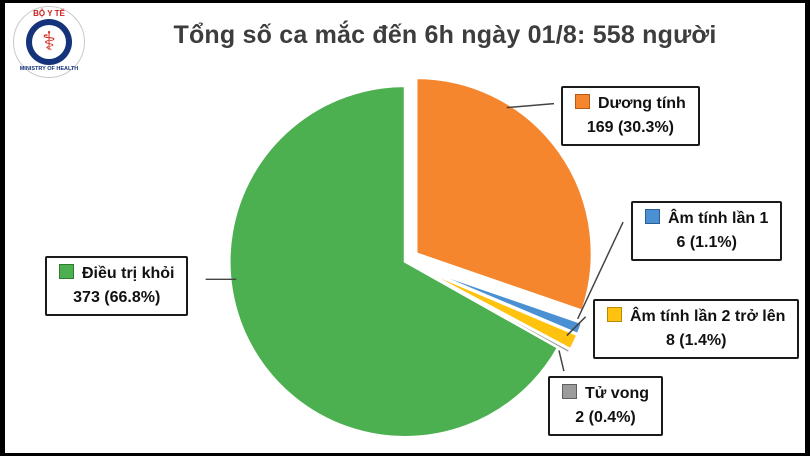 The height and width of the screenshot is (456, 810). Describe the element at coordinates (642, 103) in the screenshot. I see `duong-tinh-label: Dương tính` at that location.